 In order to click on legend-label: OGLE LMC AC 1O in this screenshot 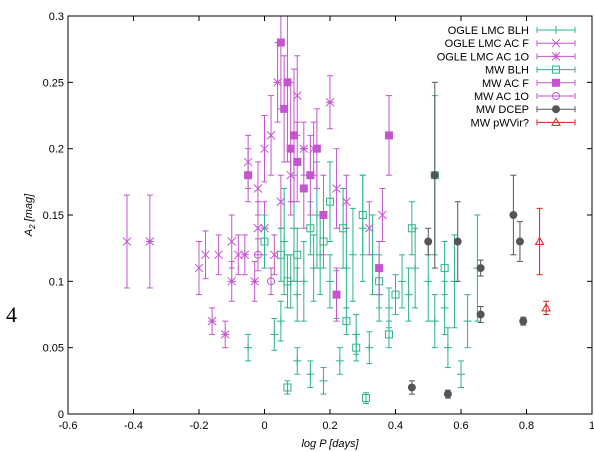, I will do `click(483, 57)`.